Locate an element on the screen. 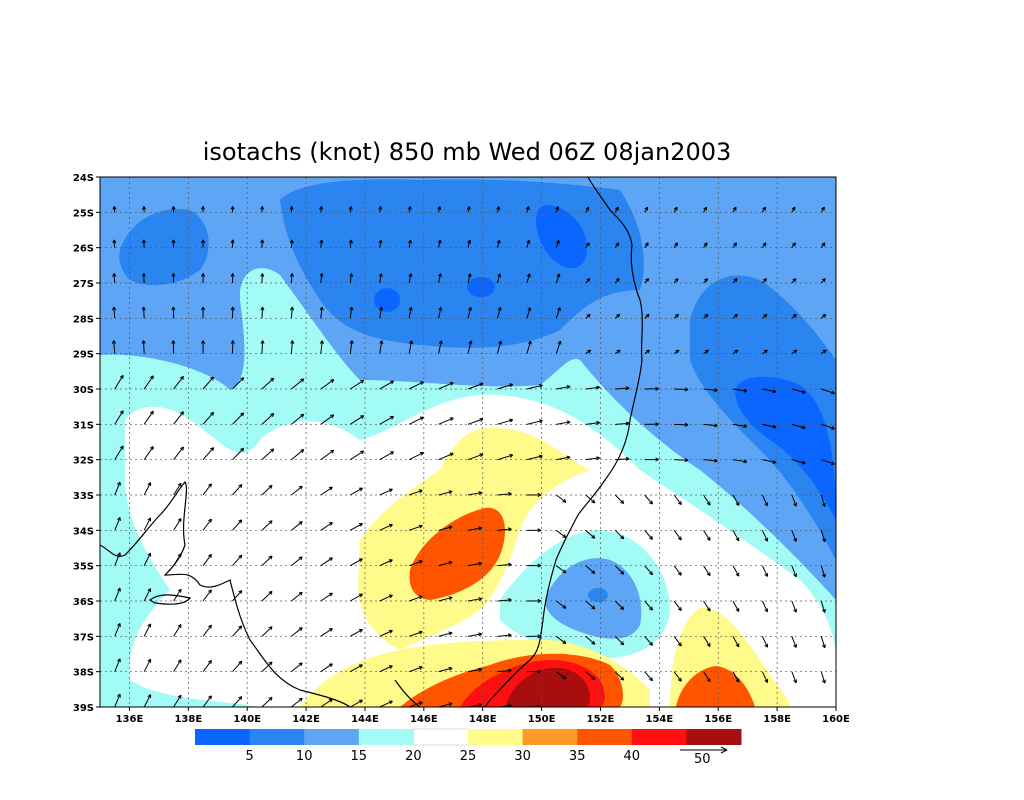 This screenshot has width=1024, height=800. colorbar-label: 5 is located at coordinates (249, 756).